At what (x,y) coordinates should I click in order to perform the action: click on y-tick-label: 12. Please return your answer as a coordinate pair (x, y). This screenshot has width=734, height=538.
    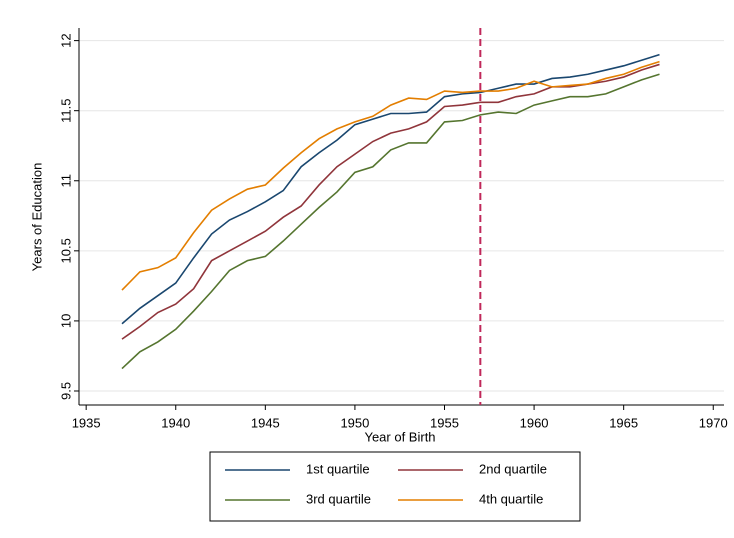
    Looking at the image, I should click on (65, 40).